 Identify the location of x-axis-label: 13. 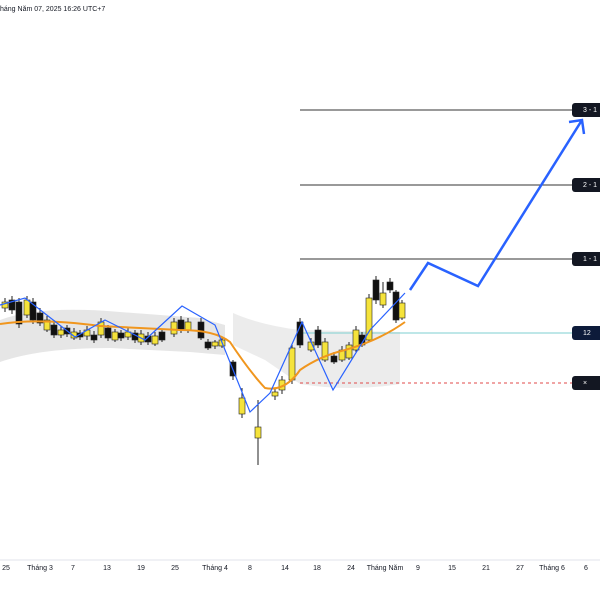
(107, 568).